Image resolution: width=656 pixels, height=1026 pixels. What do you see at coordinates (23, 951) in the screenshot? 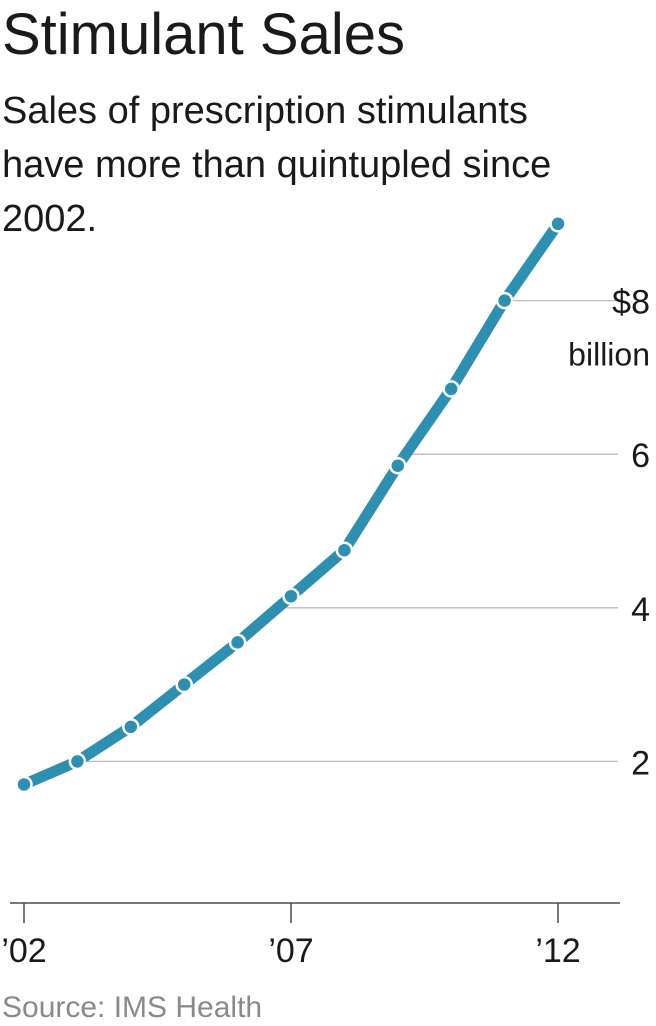
I see `x-tick-label: ’02` at bounding box center [23, 951].